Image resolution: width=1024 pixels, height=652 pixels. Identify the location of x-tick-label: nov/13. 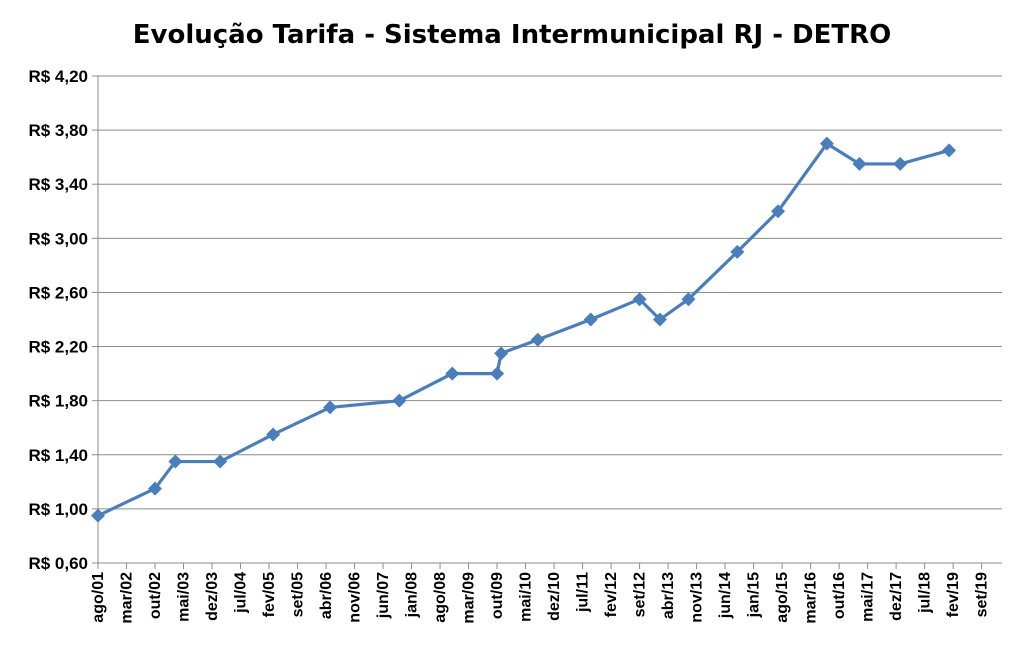
(697, 597).